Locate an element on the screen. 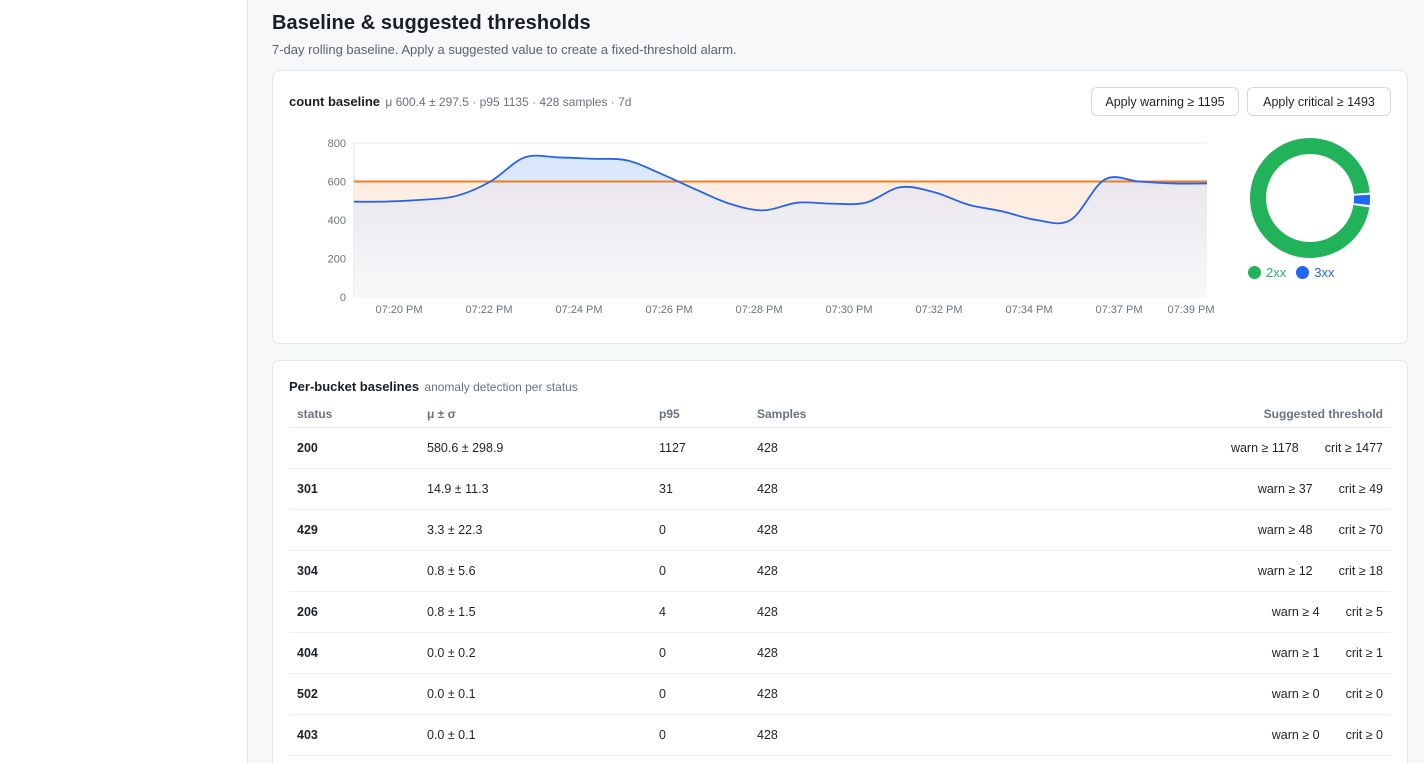  x-tick-label: 07:30 PM is located at coordinates (848, 310).